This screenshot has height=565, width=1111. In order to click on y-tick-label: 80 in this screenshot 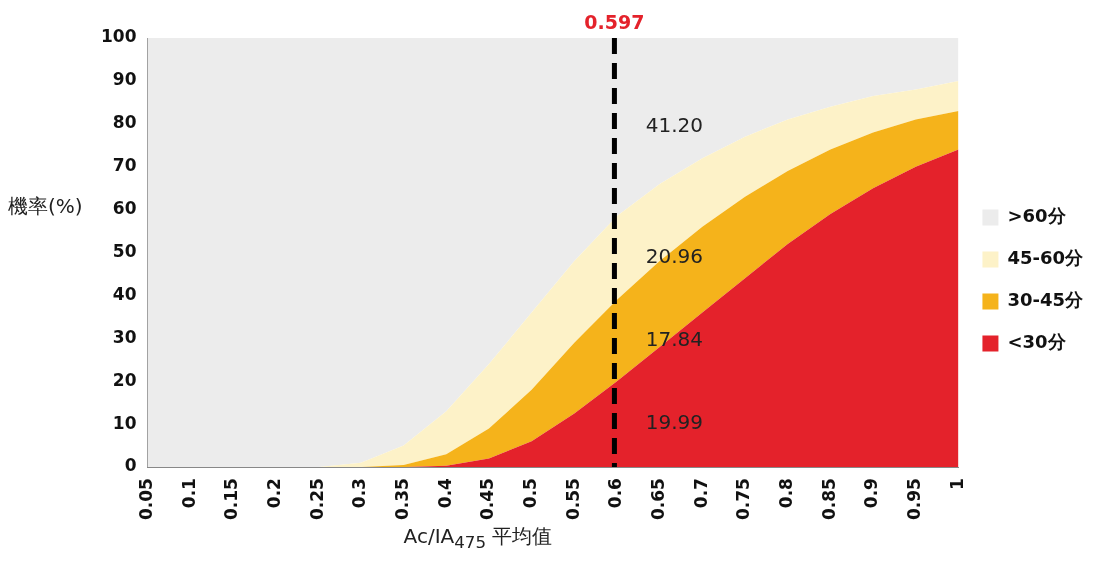, I will do `click(124, 122)`.